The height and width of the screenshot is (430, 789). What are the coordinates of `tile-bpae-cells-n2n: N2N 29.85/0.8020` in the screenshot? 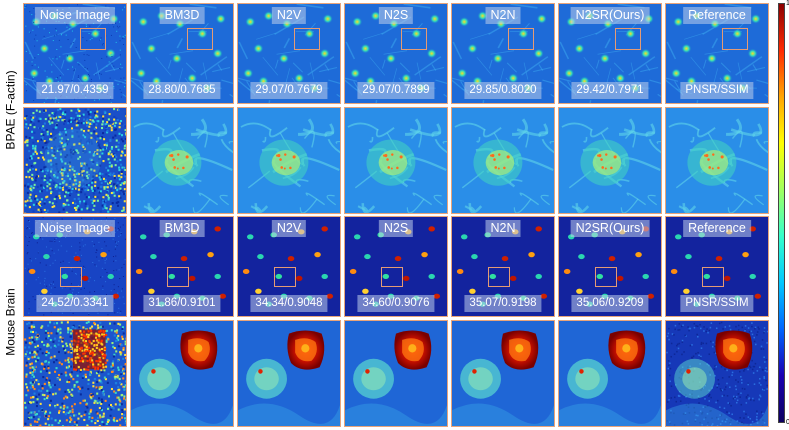 It's located at (503, 53).